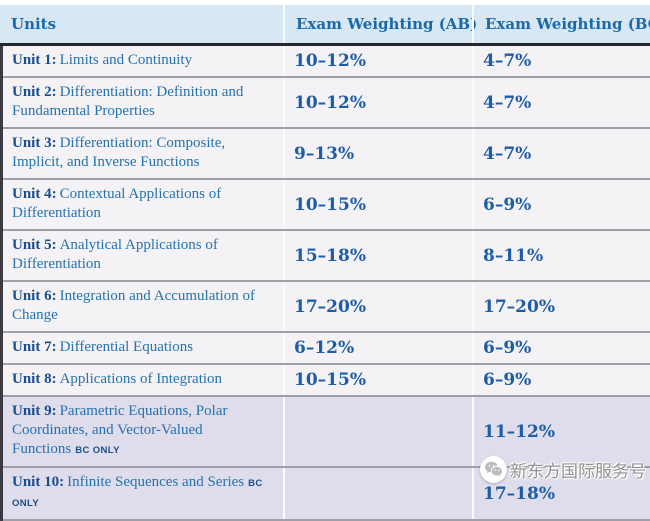 The width and height of the screenshot is (650, 521). Describe the element at coordinates (34, 92) in the screenshot. I see `unit-number-label: Unit 2:` at that location.